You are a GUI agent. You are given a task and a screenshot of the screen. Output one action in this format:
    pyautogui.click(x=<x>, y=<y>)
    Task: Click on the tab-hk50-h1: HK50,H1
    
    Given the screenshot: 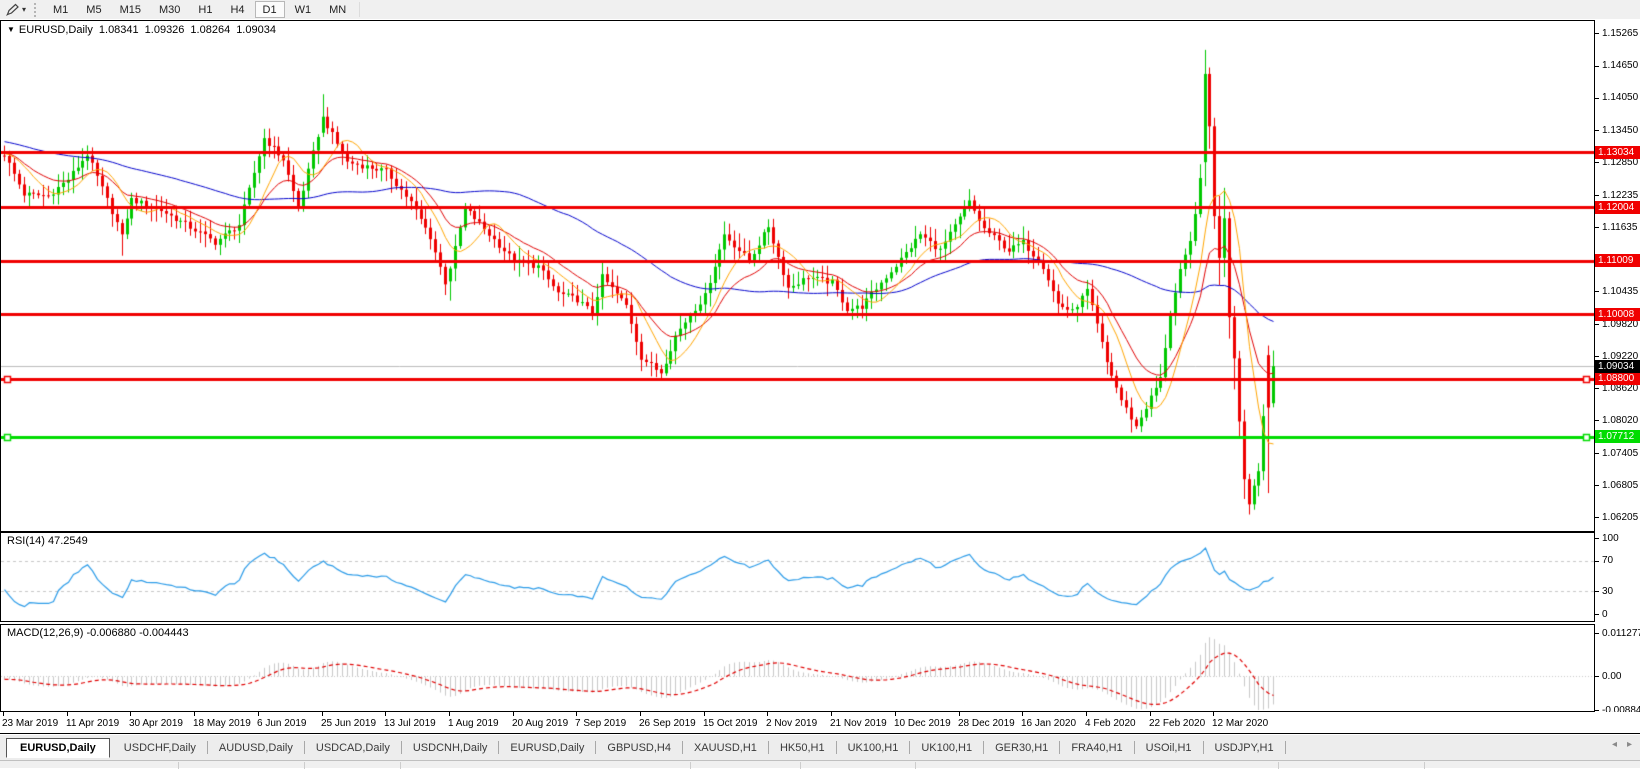 What is the action you would take?
    pyautogui.click(x=802, y=747)
    